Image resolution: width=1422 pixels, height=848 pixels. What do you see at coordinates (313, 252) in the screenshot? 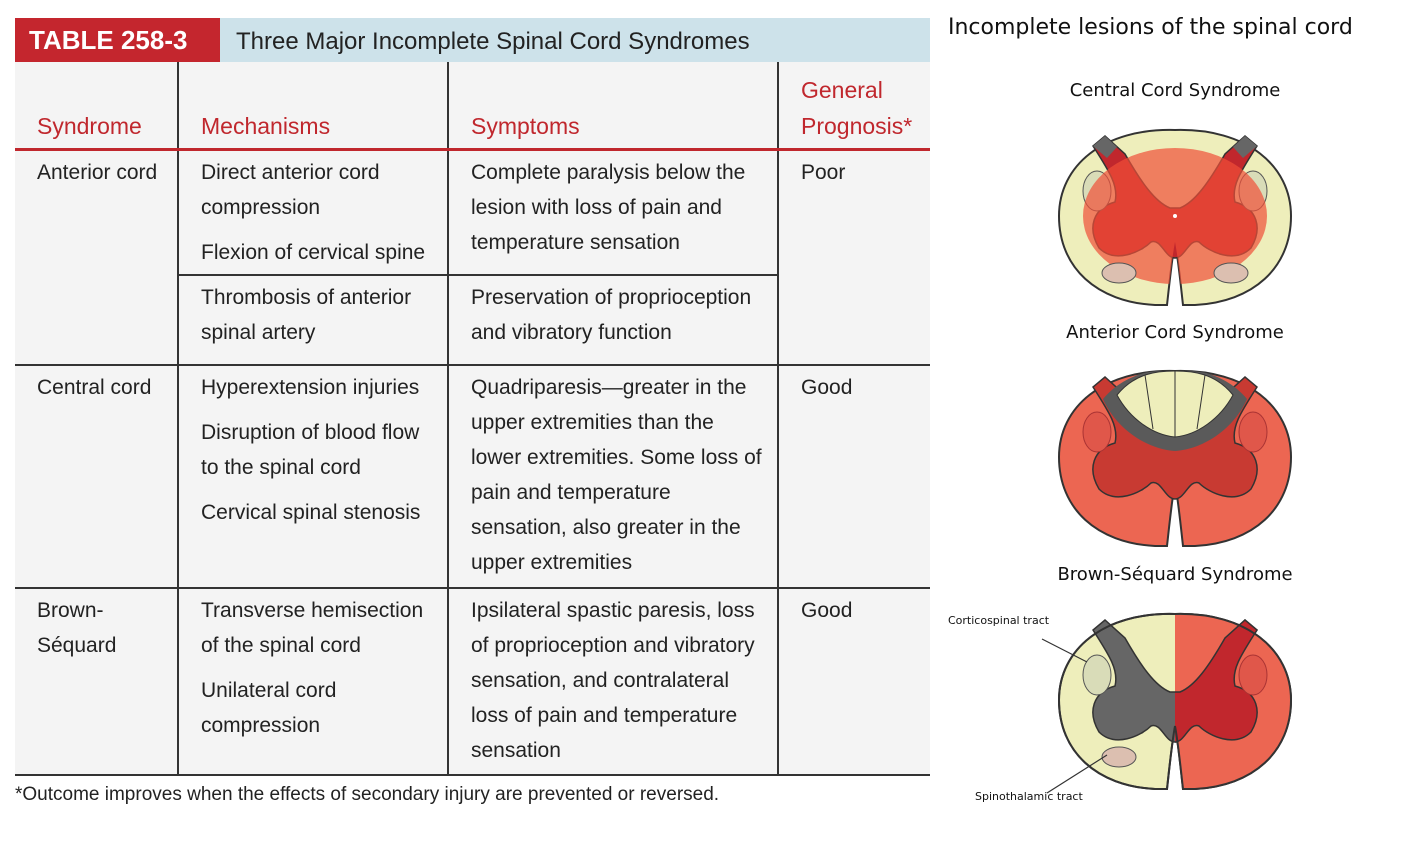
I see `mechanism: Flexion of cervical spine` at bounding box center [313, 252].